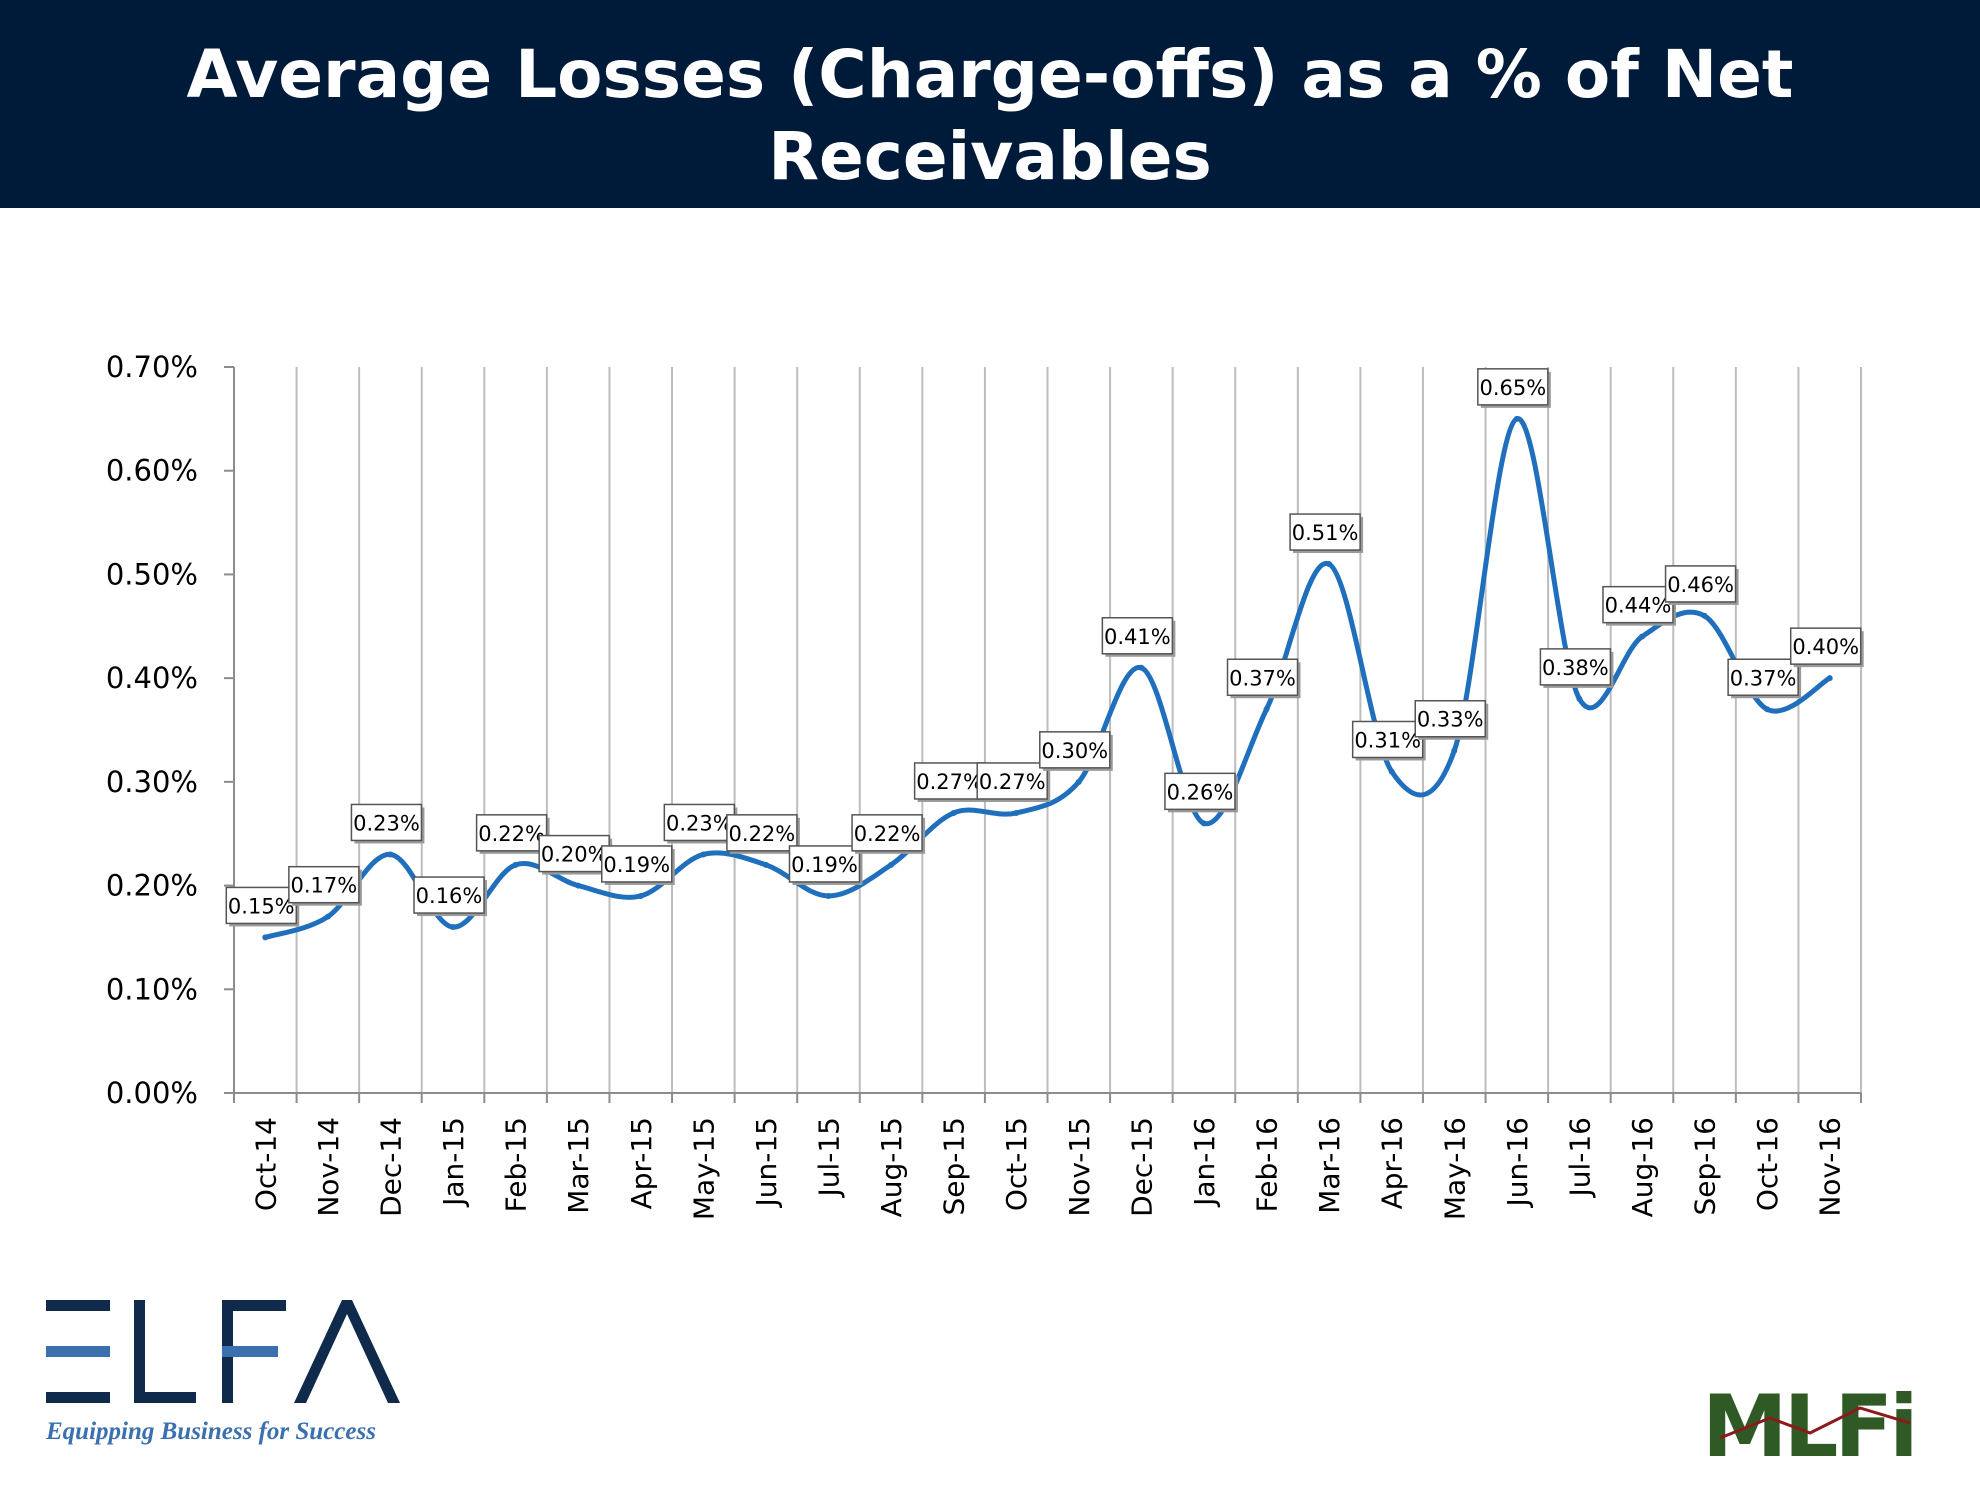 The width and height of the screenshot is (1980, 1485). What do you see at coordinates (1141, 1167) in the screenshot?
I see `x-tick-label: Dec-15` at bounding box center [1141, 1167].